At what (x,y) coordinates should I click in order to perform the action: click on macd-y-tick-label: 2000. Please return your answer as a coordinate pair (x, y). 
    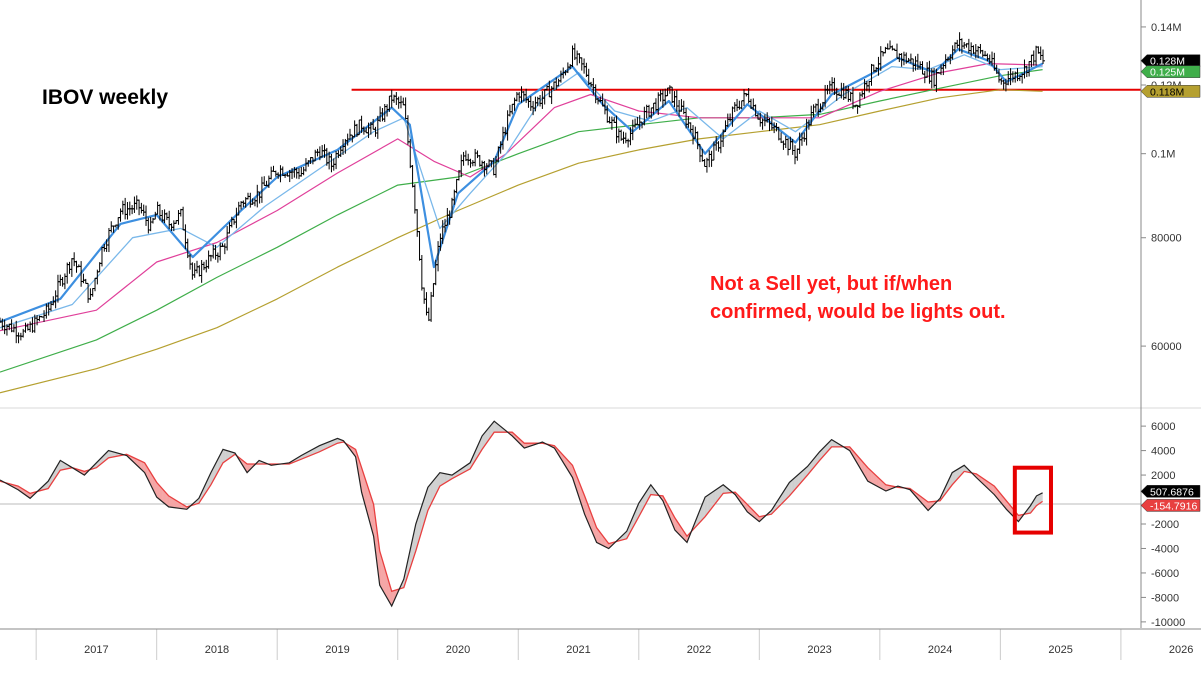
    Looking at the image, I should click on (1163, 476).